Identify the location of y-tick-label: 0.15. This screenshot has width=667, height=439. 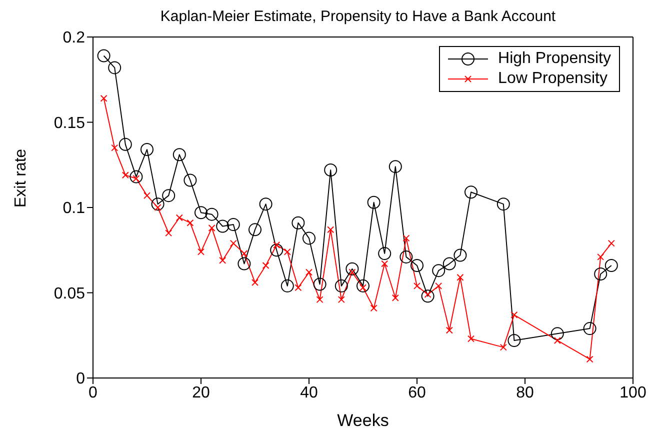
(70, 123).